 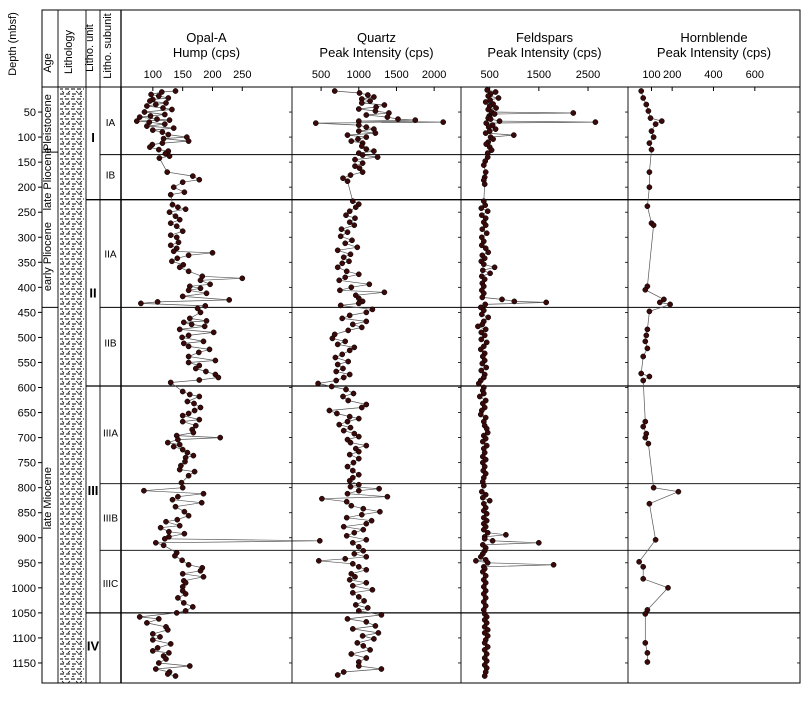 I want to click on depth-tick-label: 1050, so click(x=24, y=614).